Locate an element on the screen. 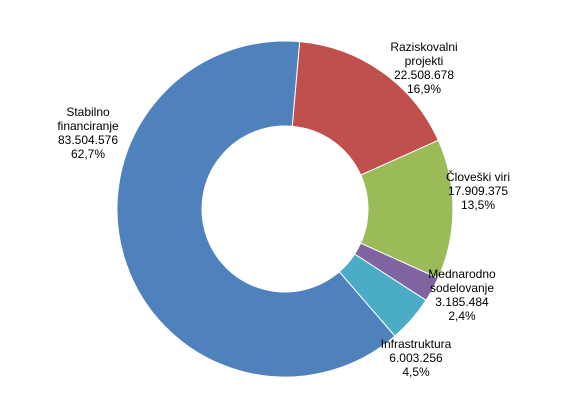 This screenshot has height=417, width=570. data-label-name: sodelovanje is located at coordinates (462, 288).